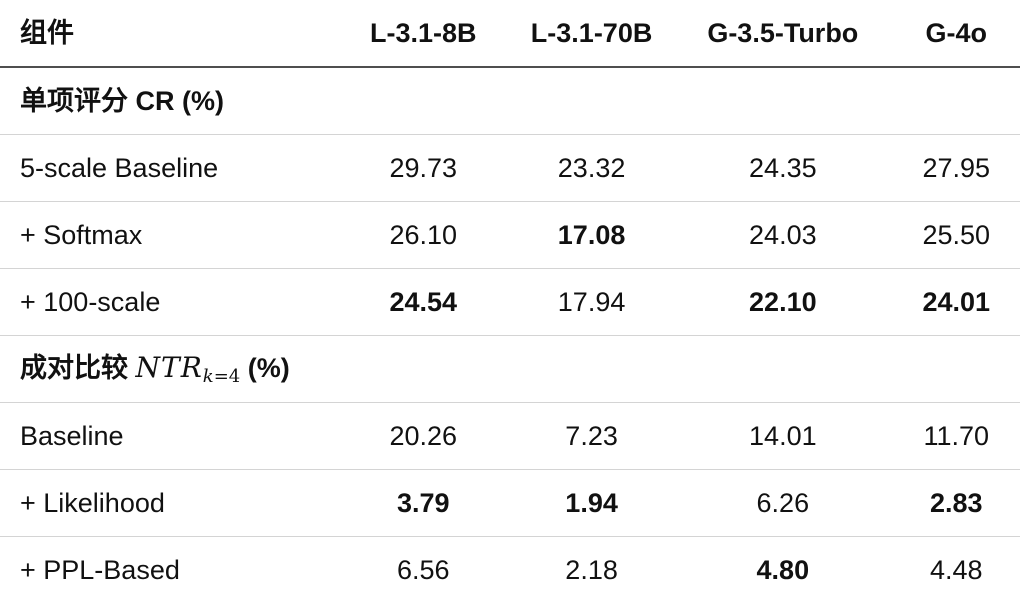  I want to click on value-cell-best: 4.80, so click(783, 569).